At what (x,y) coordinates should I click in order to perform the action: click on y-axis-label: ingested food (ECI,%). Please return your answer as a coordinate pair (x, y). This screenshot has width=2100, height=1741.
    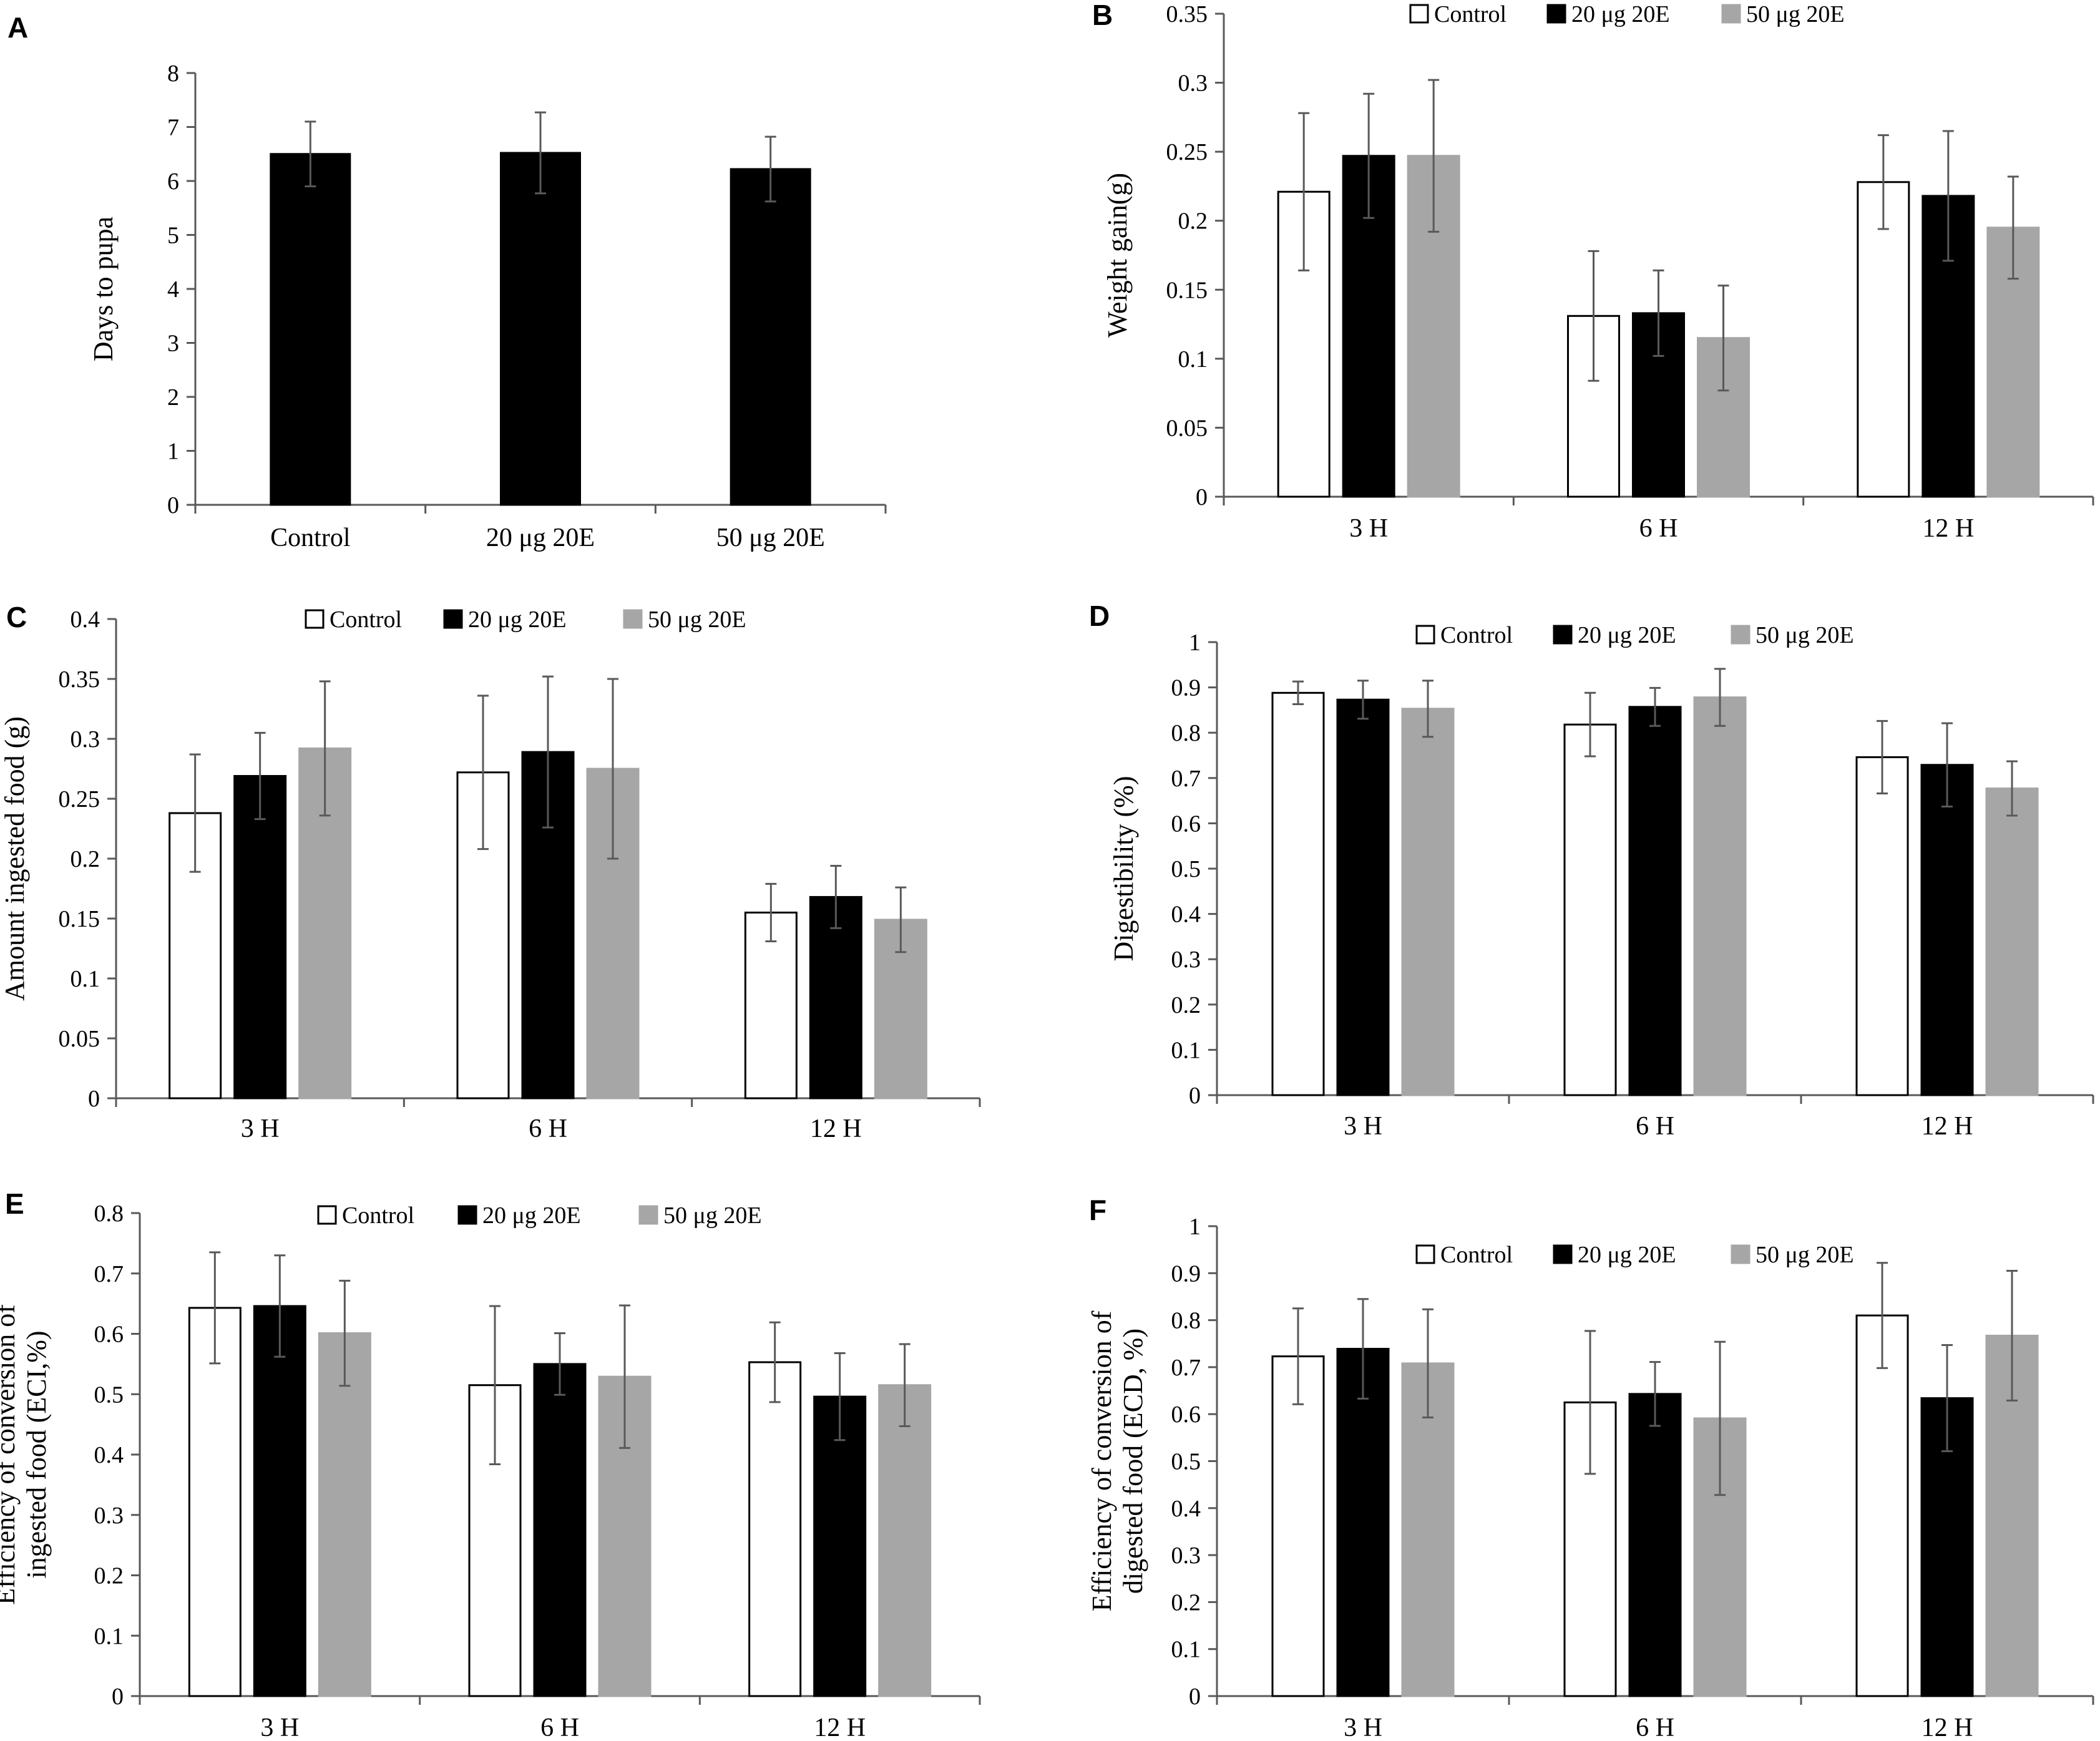
    Looking at the image, I should click on (37, 1454).